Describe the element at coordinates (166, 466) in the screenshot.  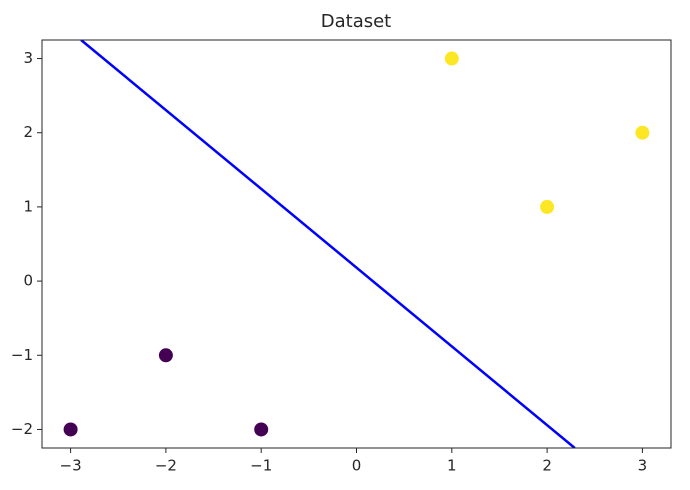
I see `x-tick-label: −2` at that location.